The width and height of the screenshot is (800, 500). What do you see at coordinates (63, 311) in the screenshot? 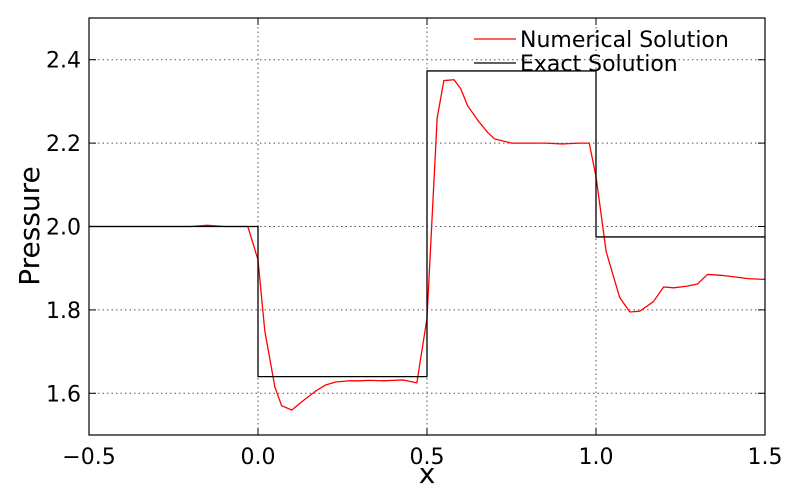
I see `y-tick-label: 1.8` at bounding box center [63, 311].